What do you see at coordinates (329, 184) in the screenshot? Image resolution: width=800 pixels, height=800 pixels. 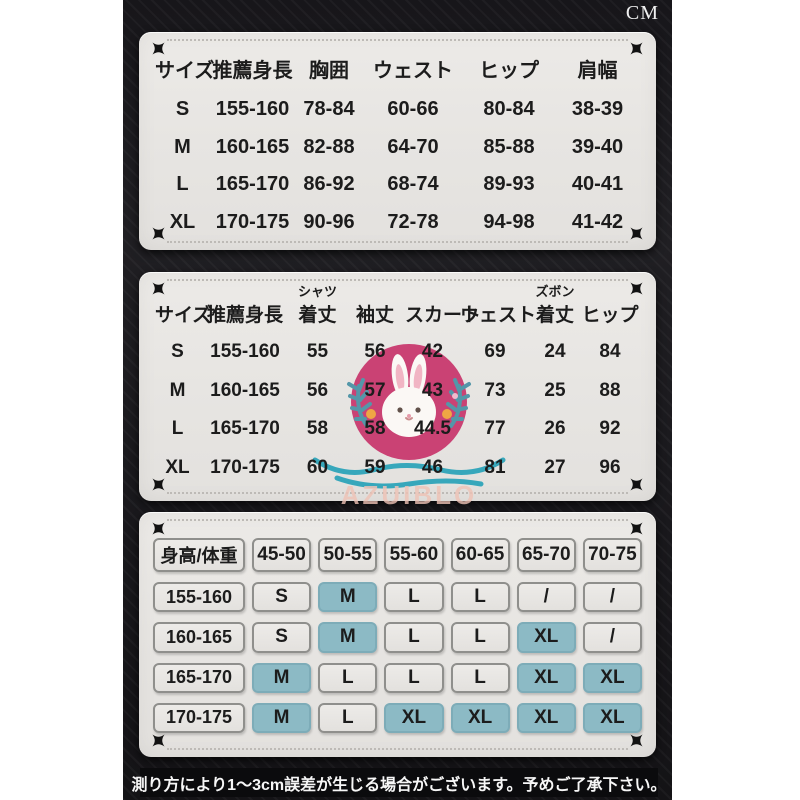 I see `size-cell: 86-92` at bounding box center [329, 184].